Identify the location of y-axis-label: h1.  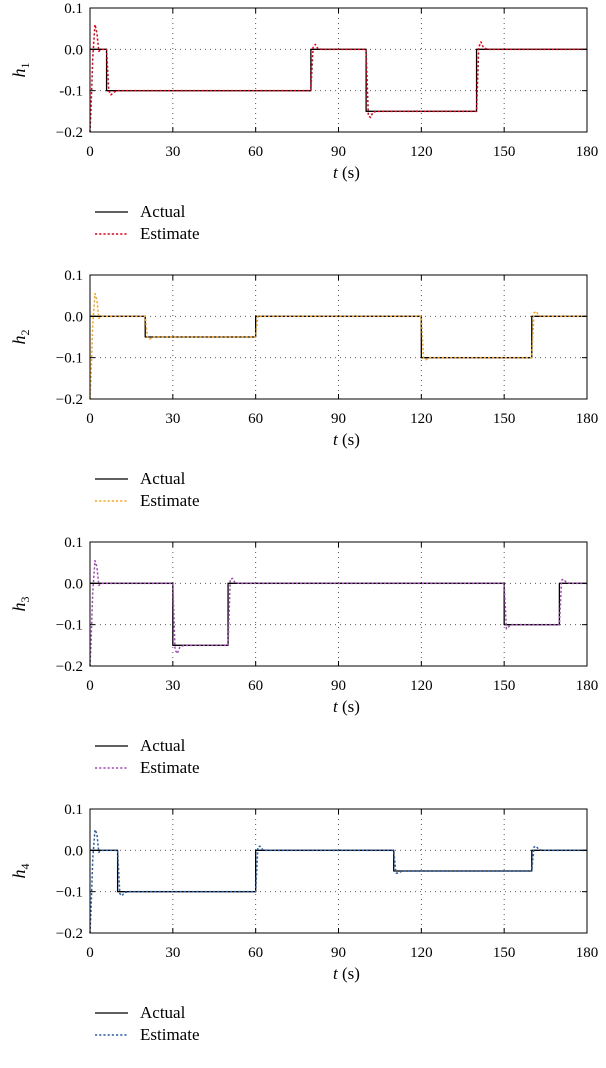
(20, 70).